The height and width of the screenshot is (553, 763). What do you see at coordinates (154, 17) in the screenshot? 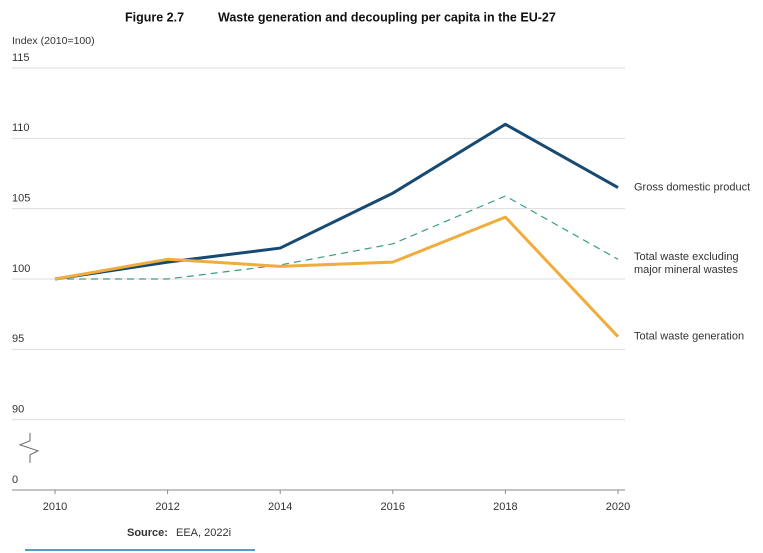
I see `figure-label: Figure 2.7` at bounding box center [154, 17].